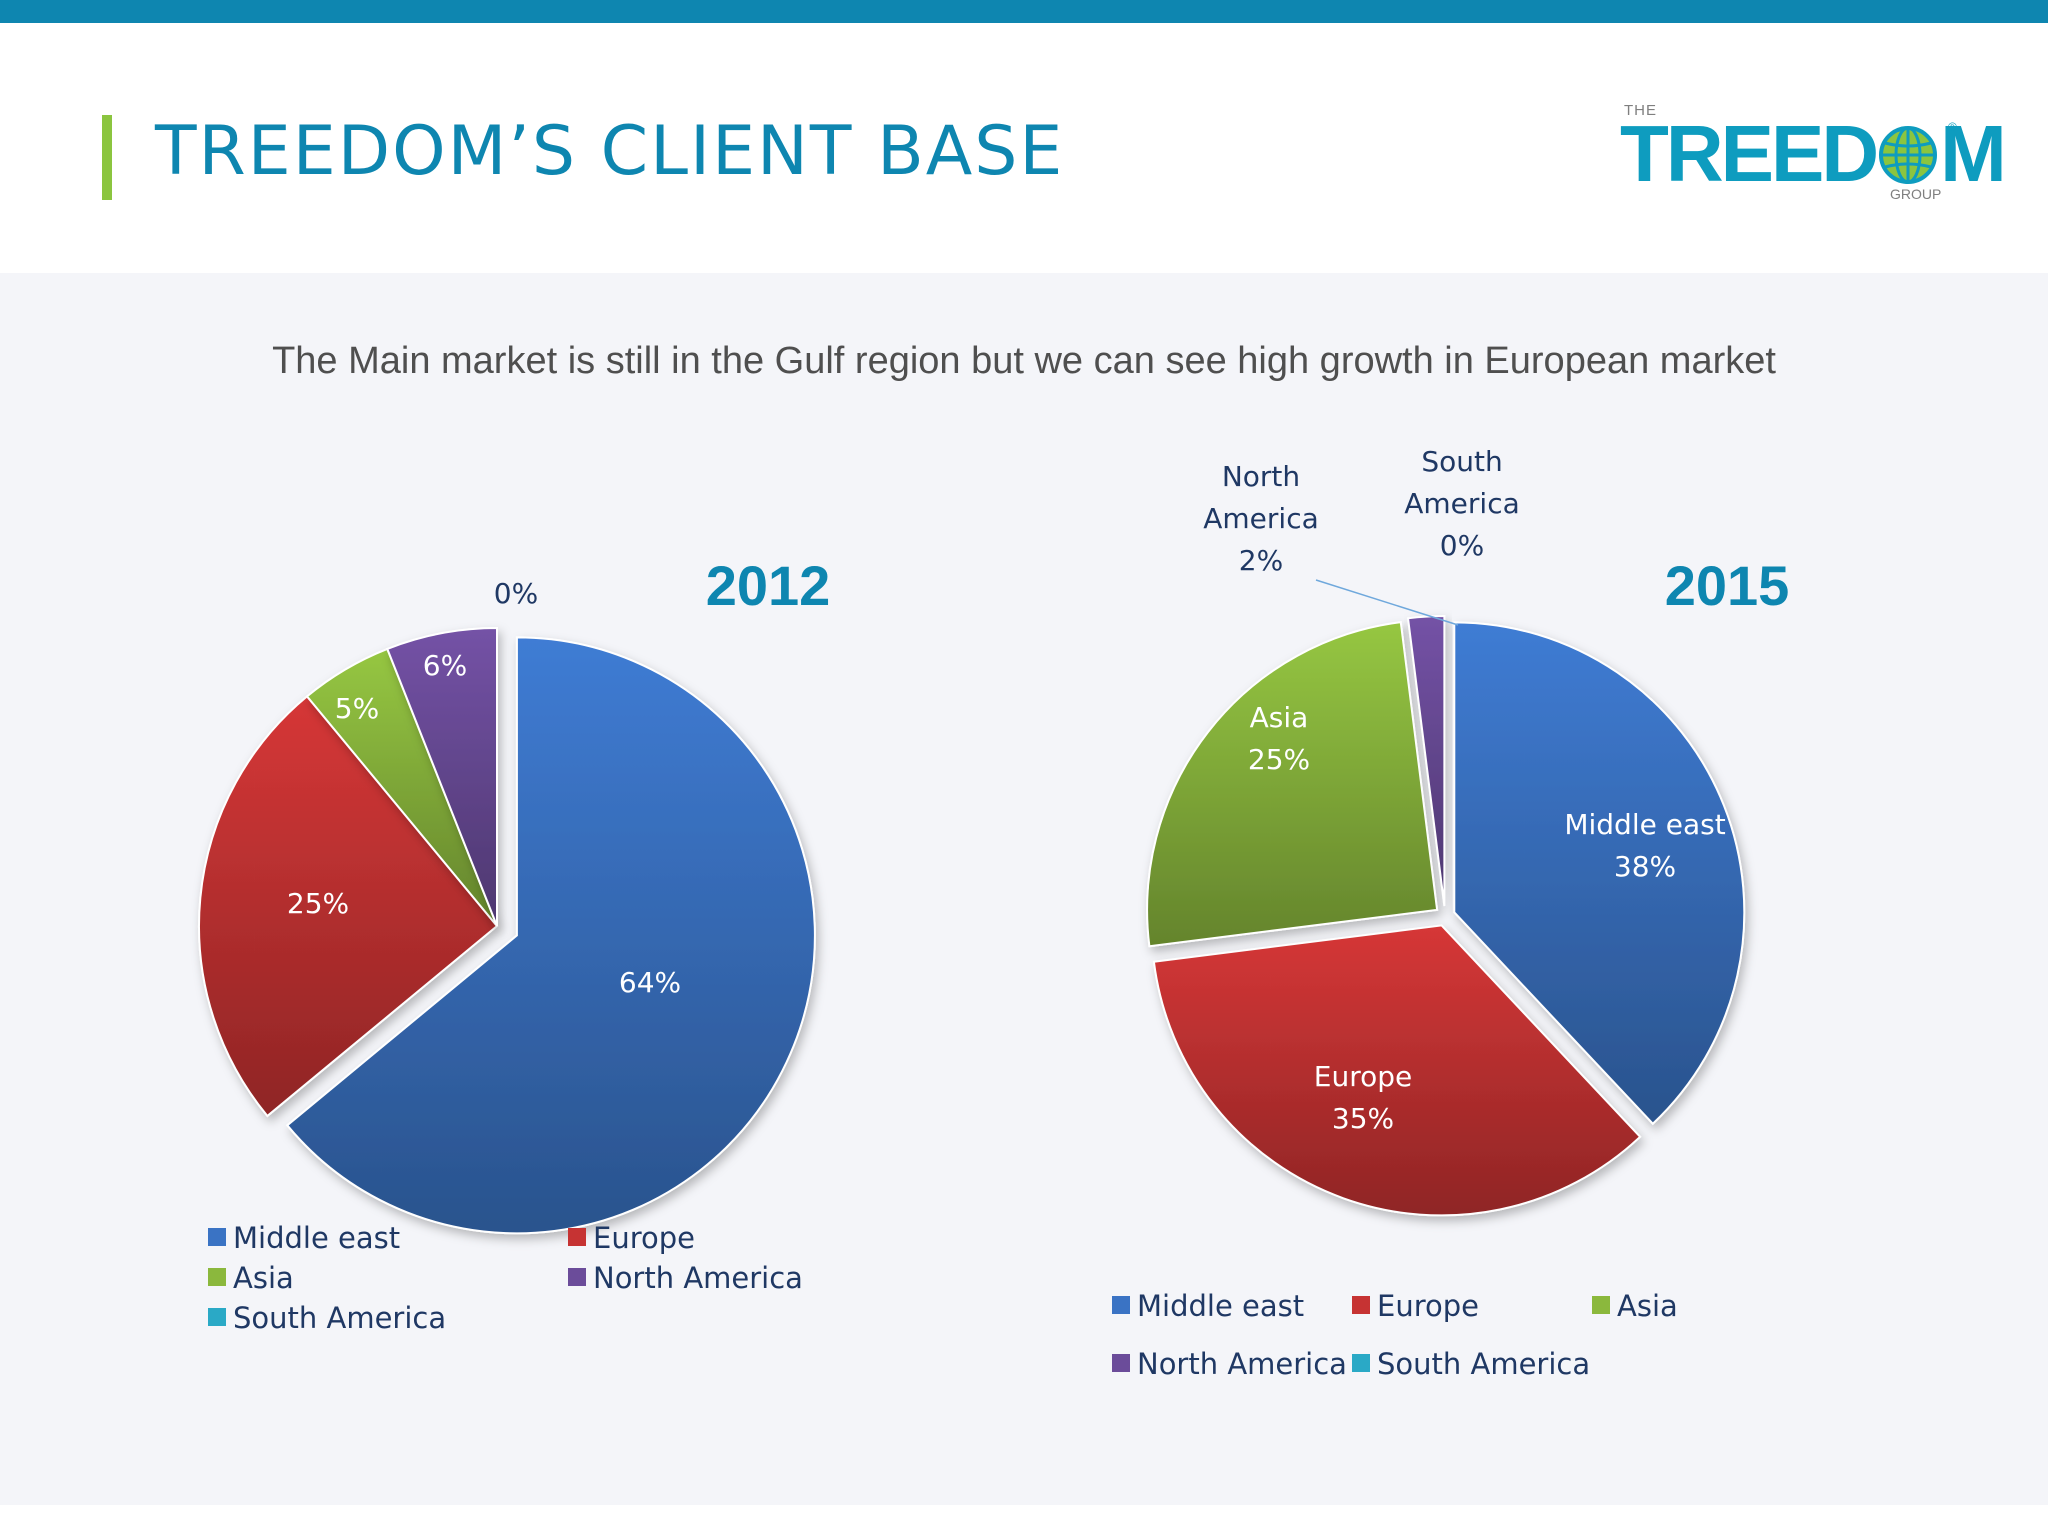 The width and height of the screenshot is (2048, 1536). What do you see at coordinates (1952, 127) in the screenshot?
I see `logo-registered-mark: ®` at bounding box center [1952, 127].